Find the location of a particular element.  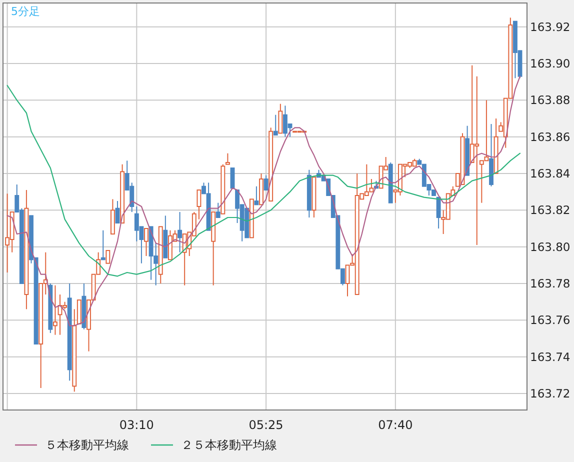

y-tick-label: 163.74 is located at coordinates (550, 357).